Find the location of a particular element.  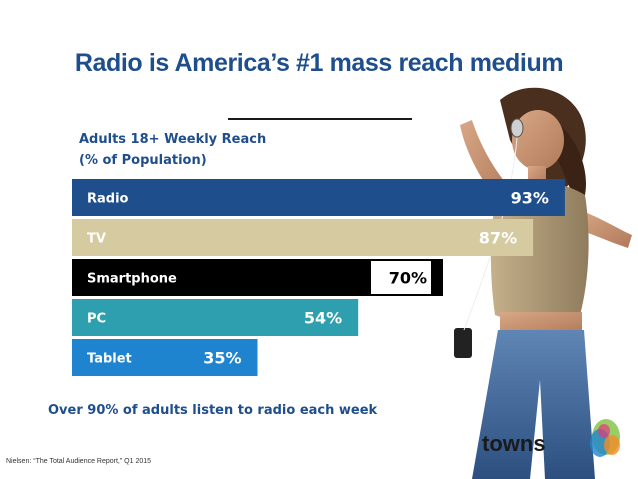

bar-radio is located at coordinates (318, 197).